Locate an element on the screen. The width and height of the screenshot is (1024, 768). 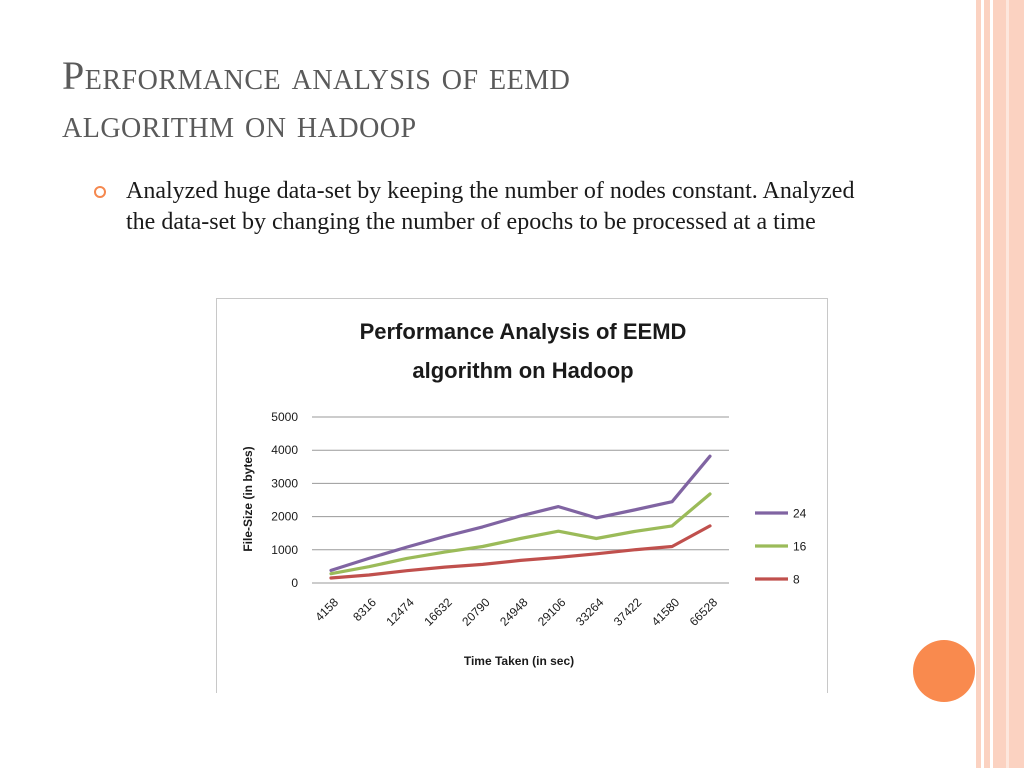
legend-label-16: 16 is located at coordinates (800, 547).